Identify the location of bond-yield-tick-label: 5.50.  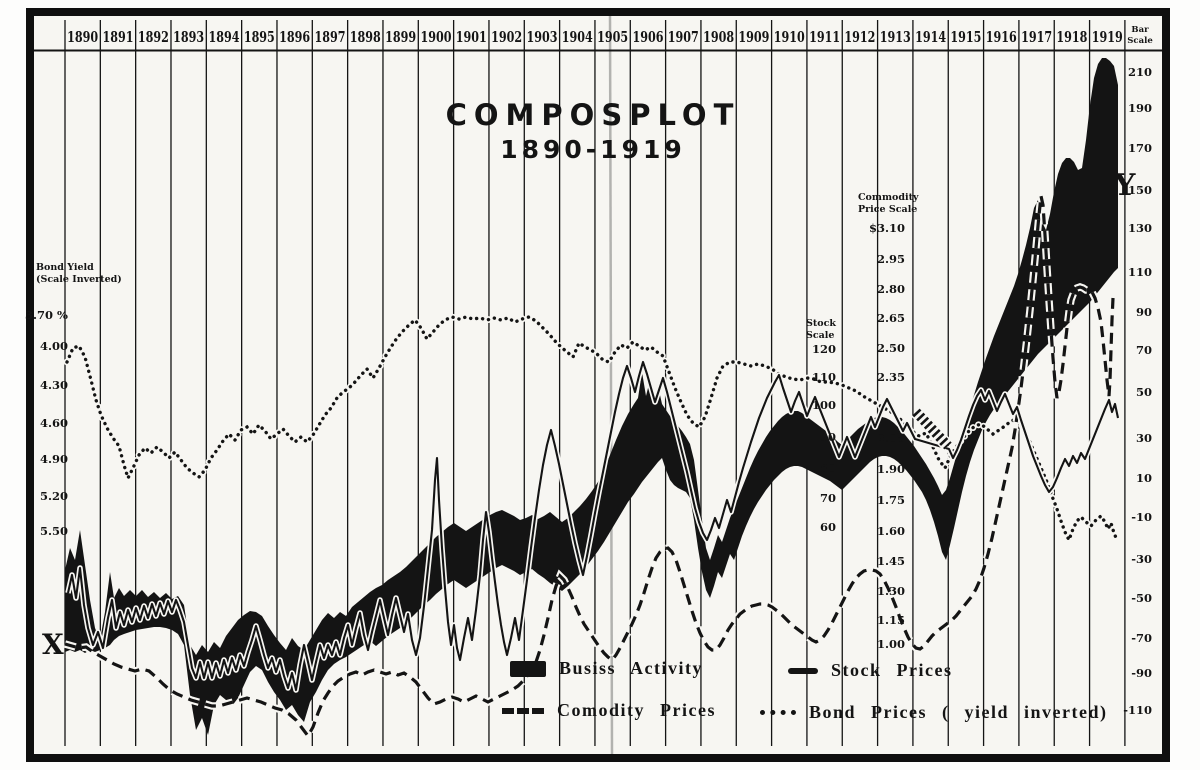
(54, 531).